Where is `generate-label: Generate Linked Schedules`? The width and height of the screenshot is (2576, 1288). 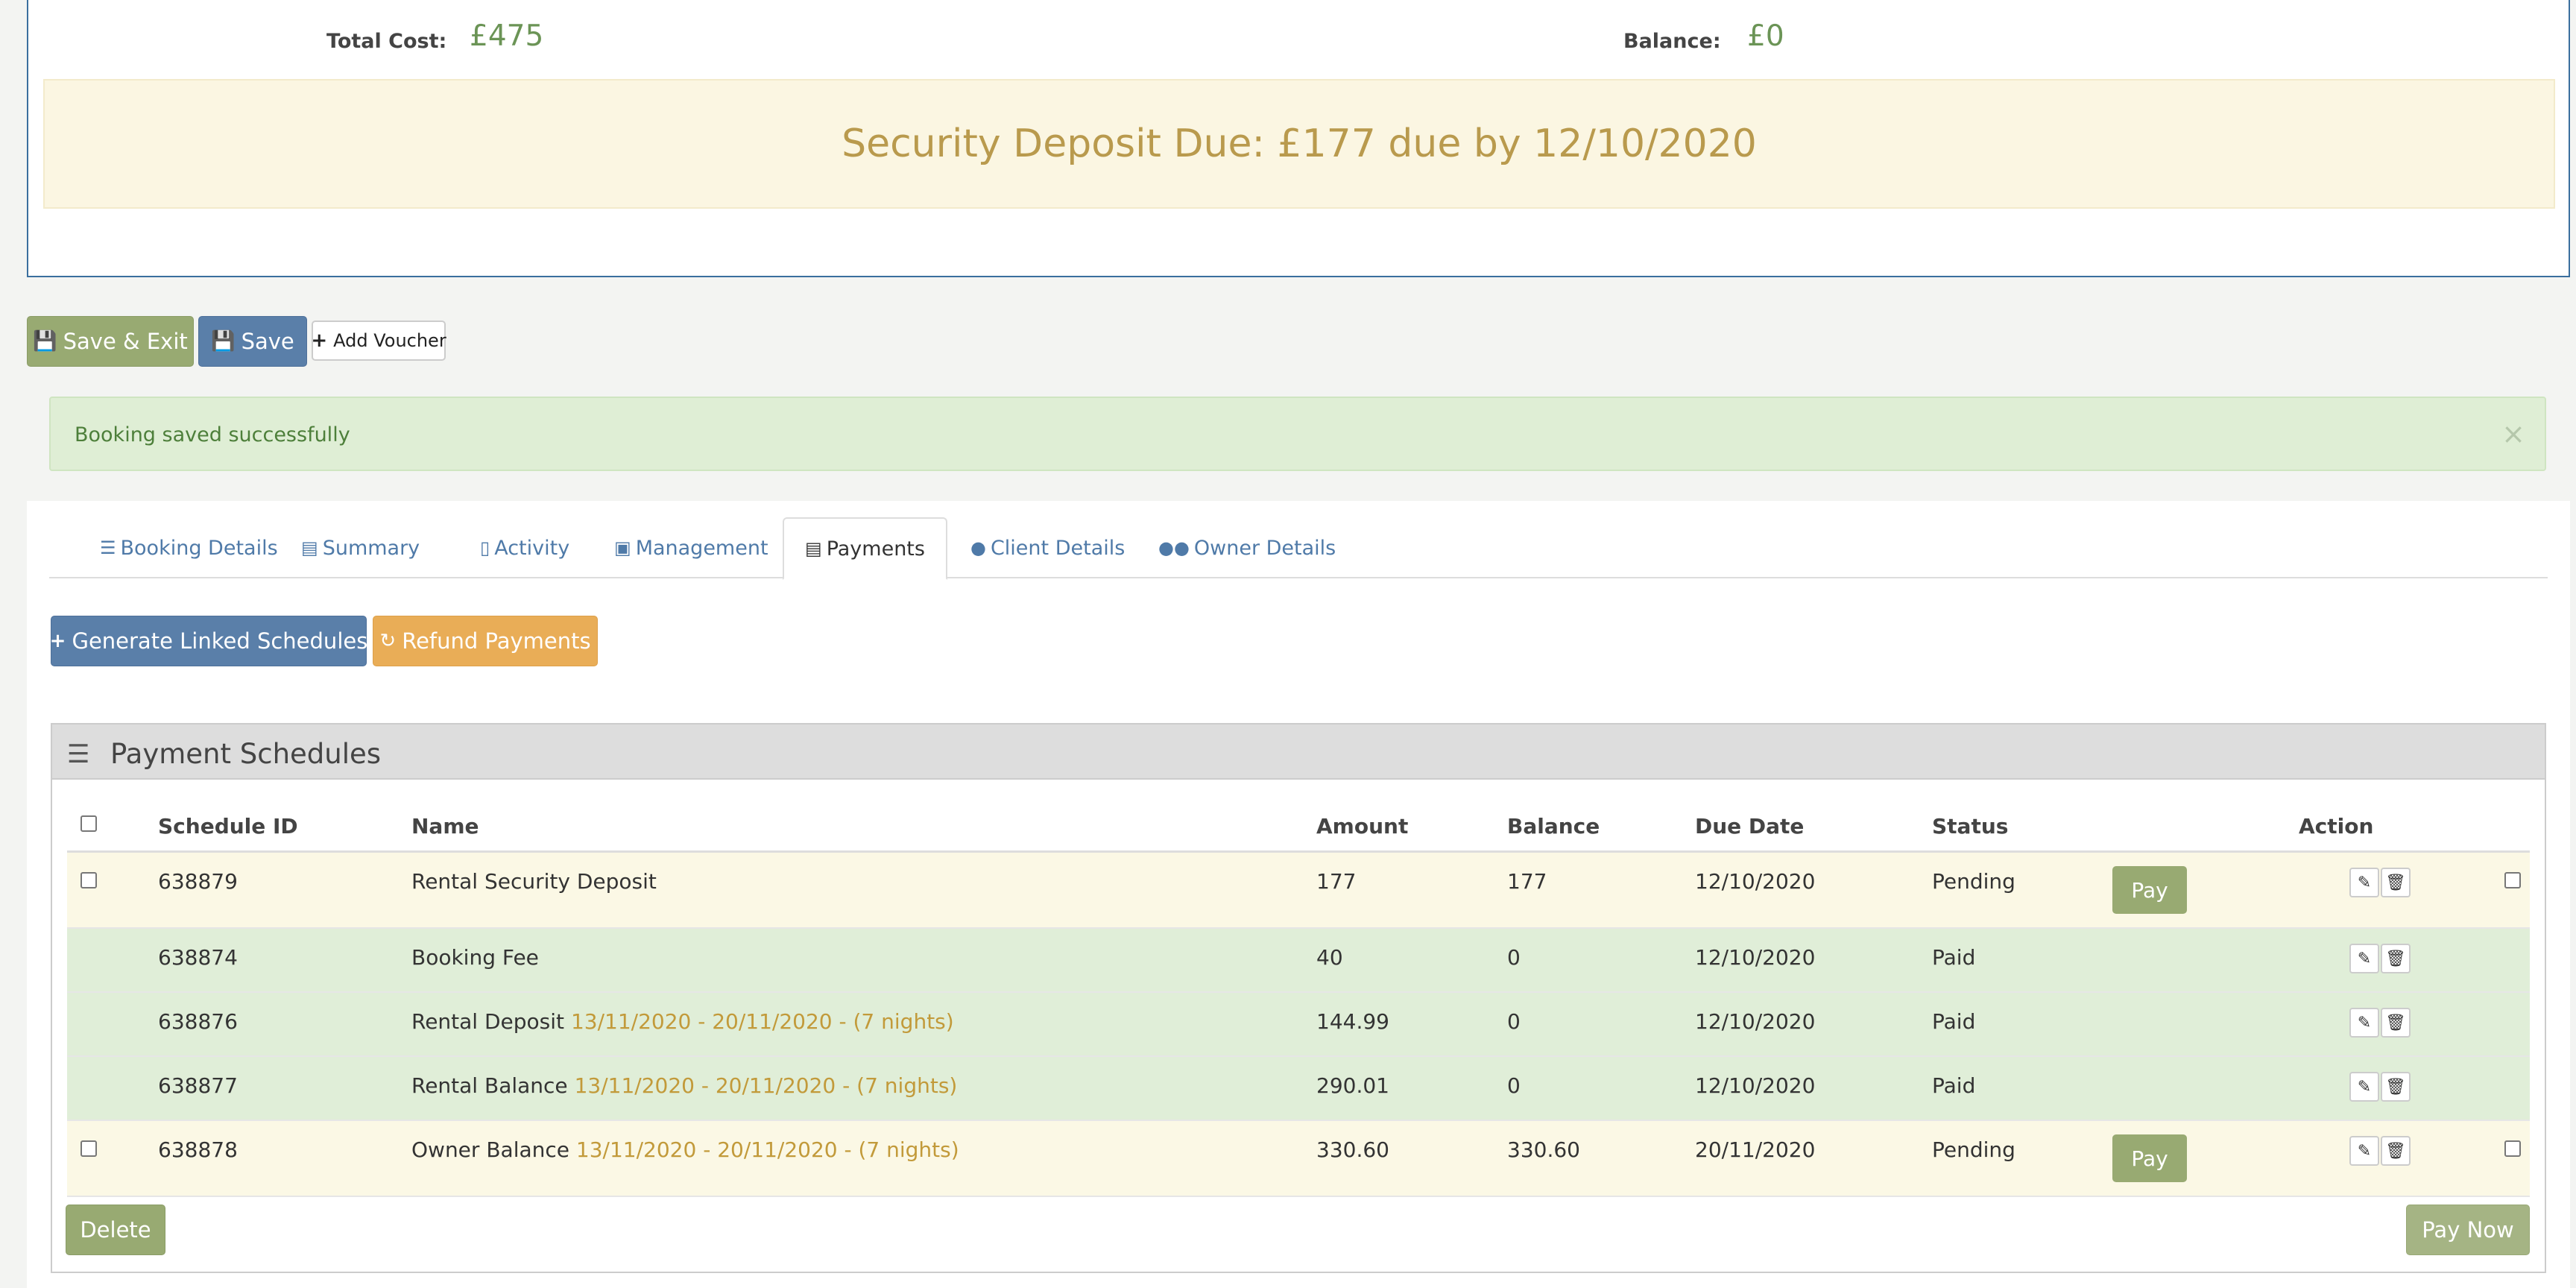
generate-label: Generate Linked Schedules is located at coordinates (220, 641).